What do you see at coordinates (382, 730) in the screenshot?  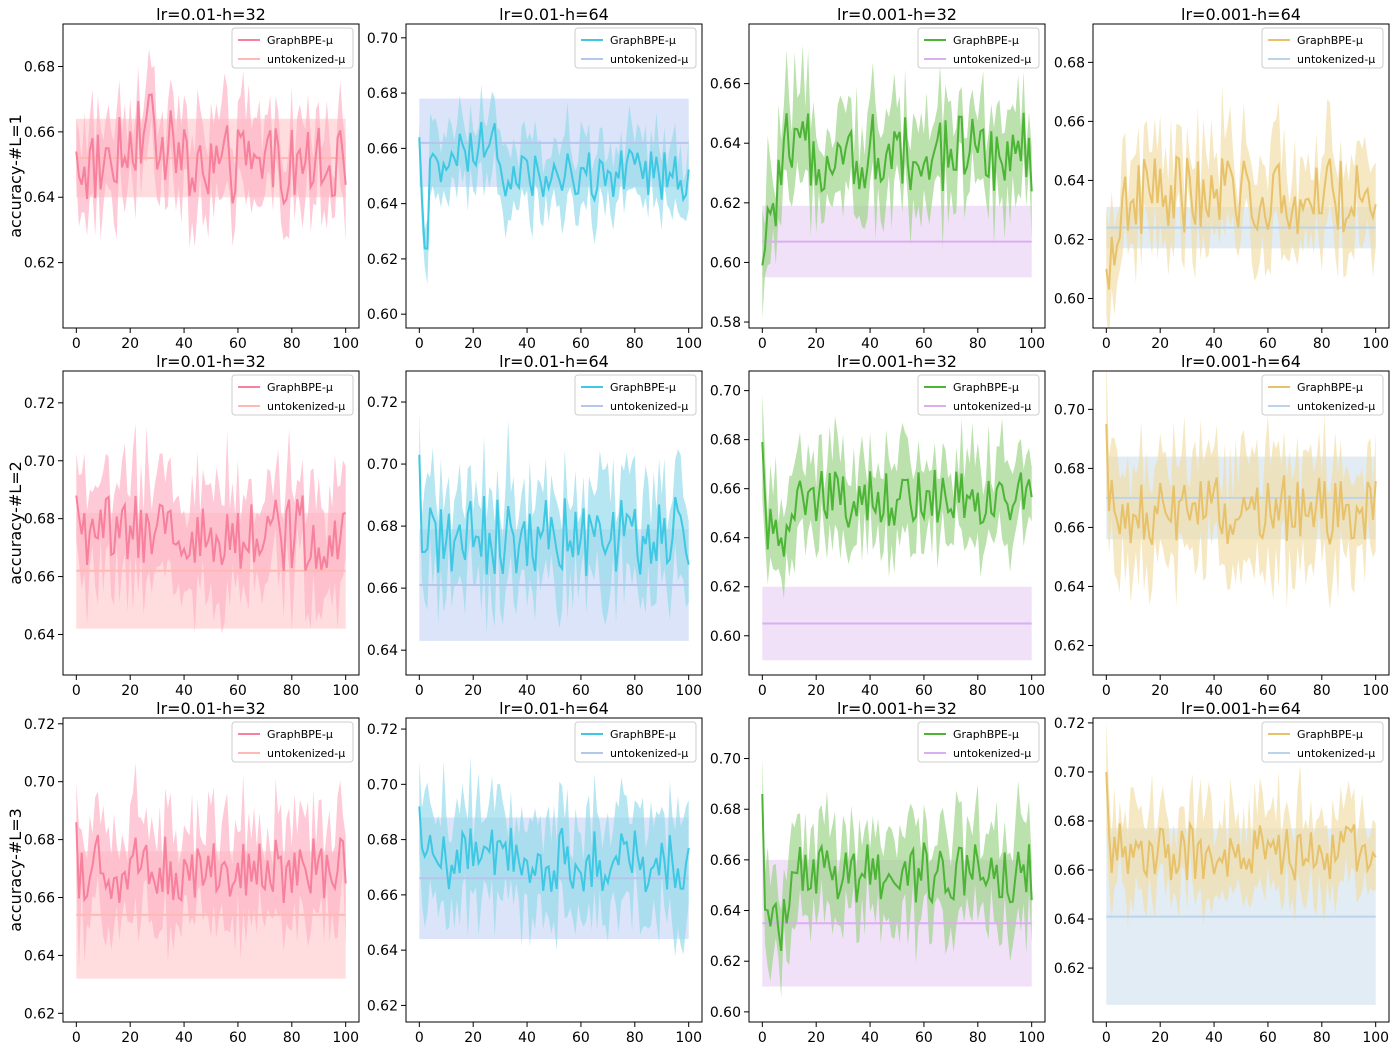 I see `y-tick-label: 0.72` at bounding box center [382, 730].